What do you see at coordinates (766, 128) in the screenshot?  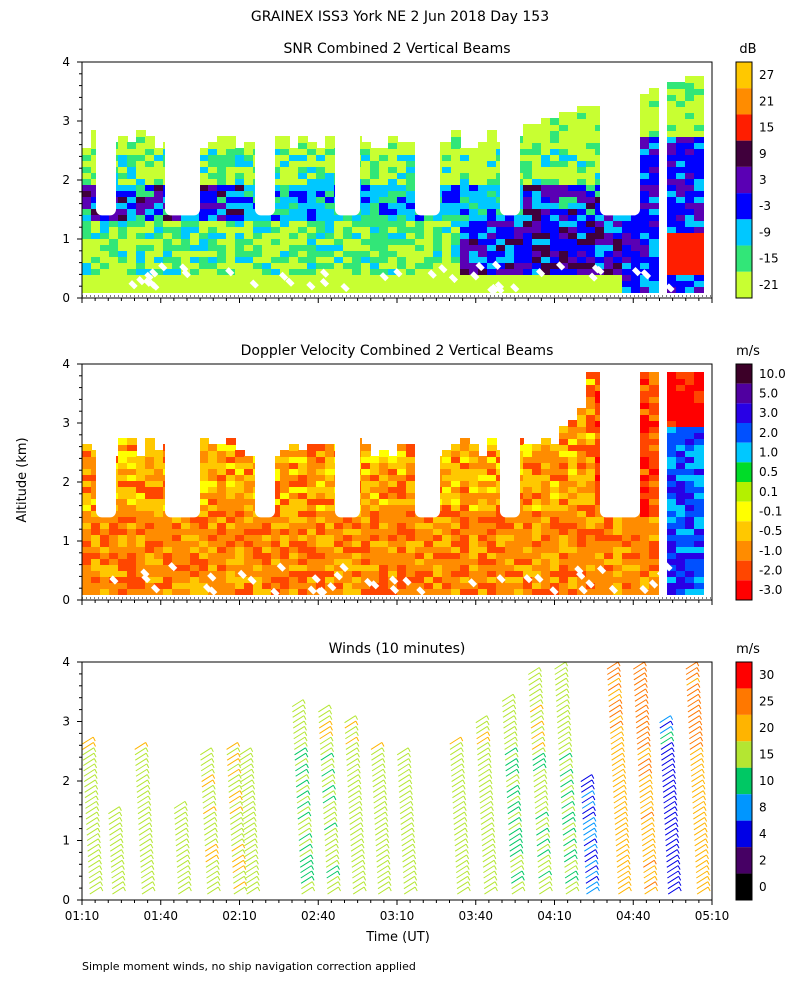 I see `panel-0-colorbar-label: 15` at bounding box center [766, 128].